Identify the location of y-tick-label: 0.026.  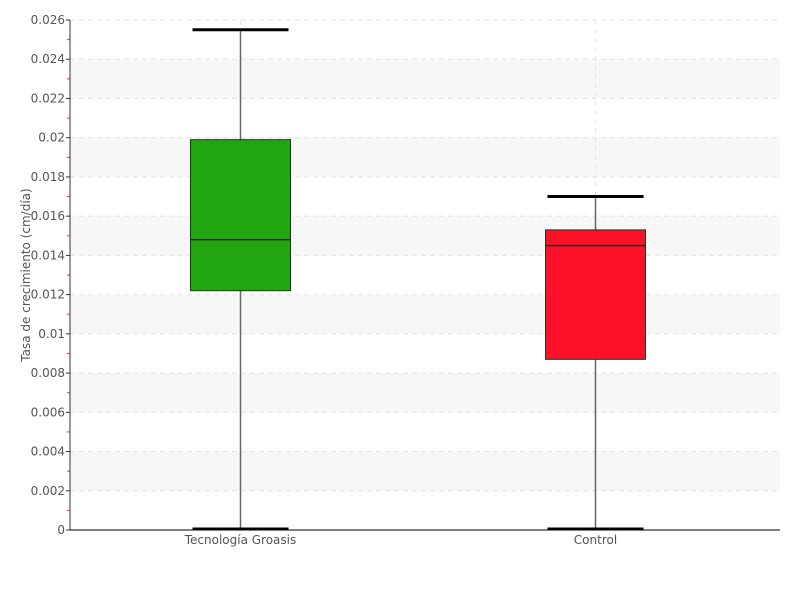
(48, 20).